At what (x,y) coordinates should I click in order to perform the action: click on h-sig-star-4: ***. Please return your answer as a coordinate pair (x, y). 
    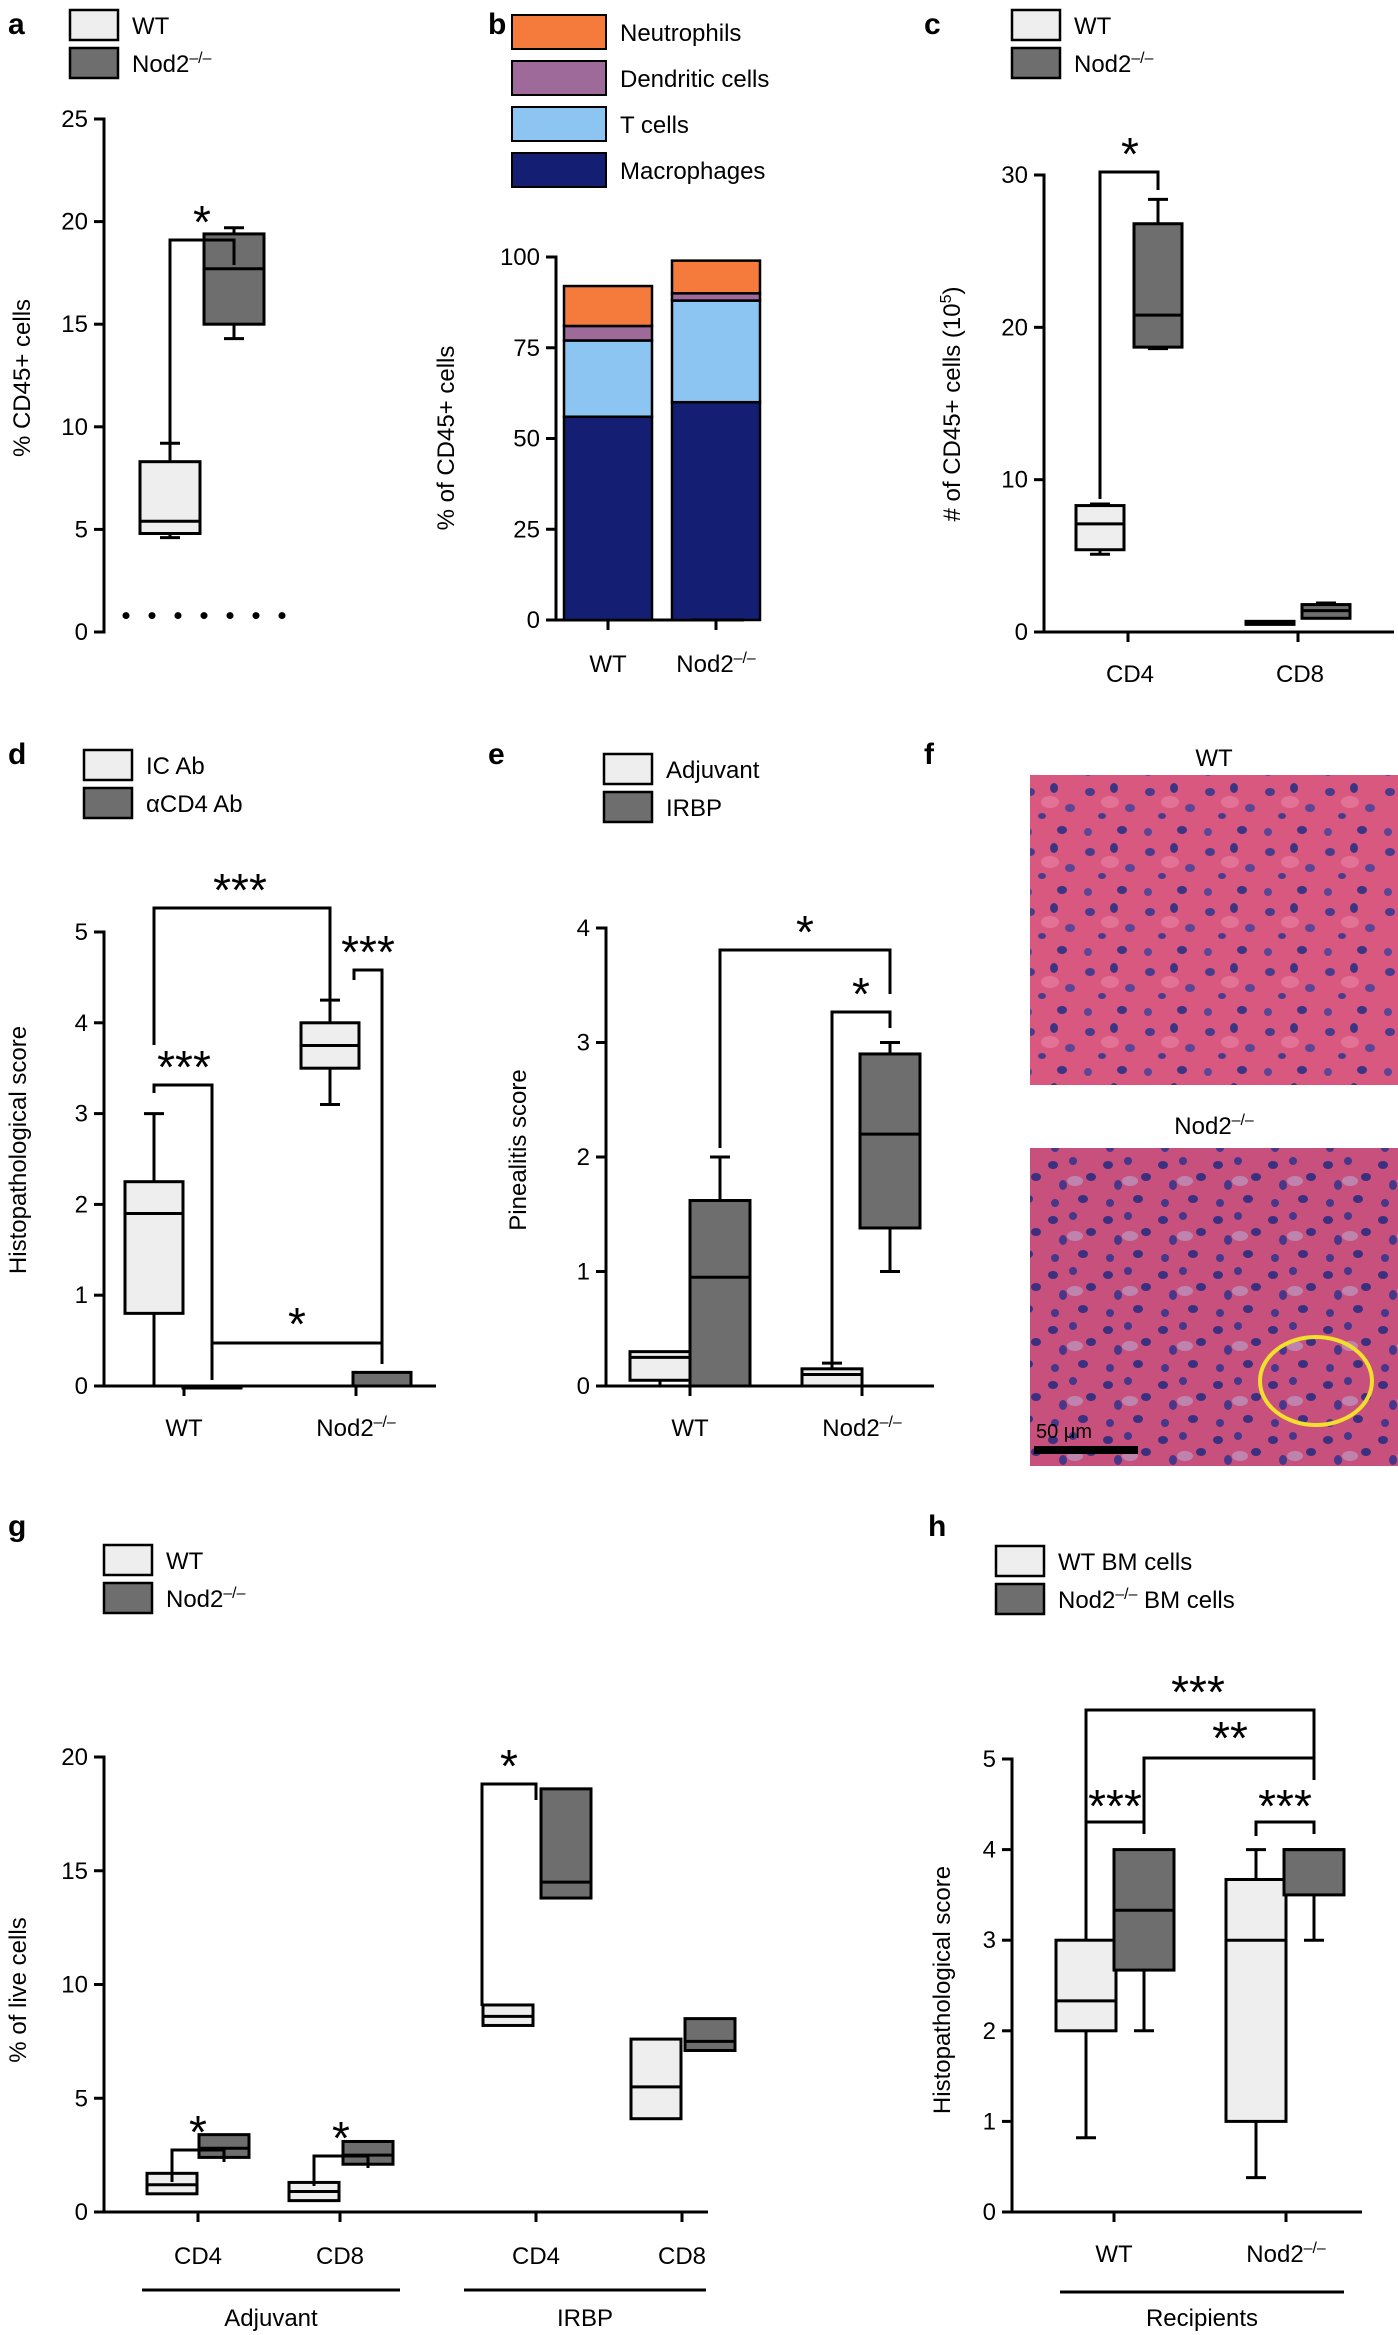
    Looking at the image, I should click on (1285, 1806).